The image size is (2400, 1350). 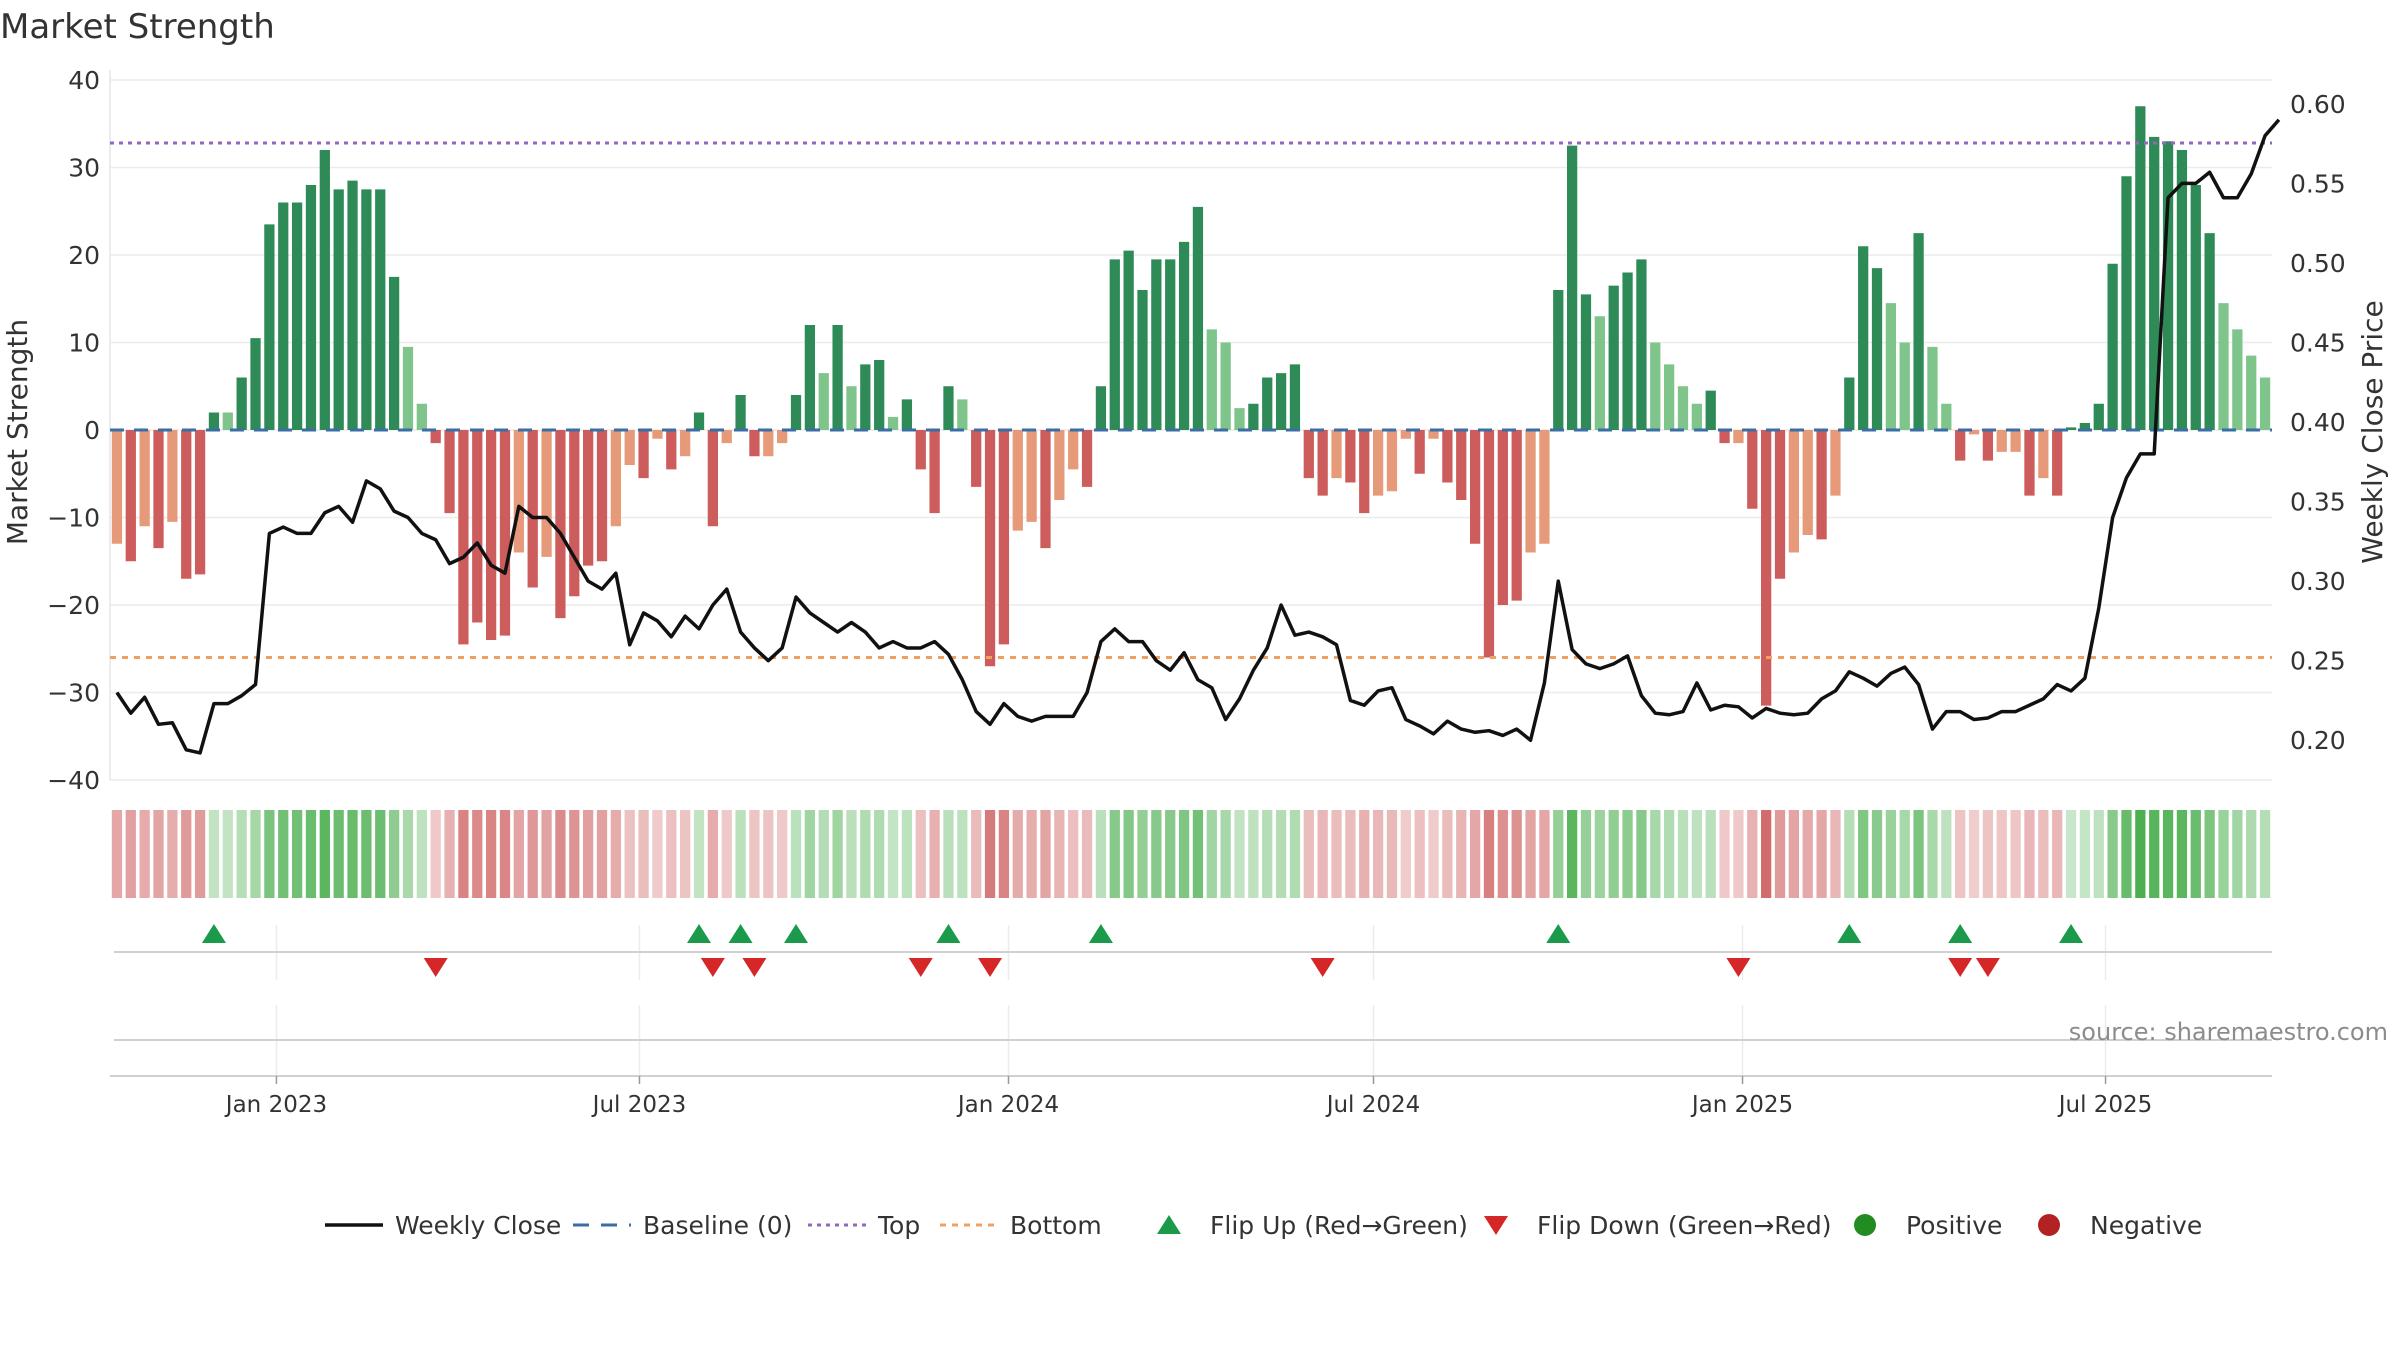 I want to click on y-left-tick-label: 0, so click(x=92, y=430).